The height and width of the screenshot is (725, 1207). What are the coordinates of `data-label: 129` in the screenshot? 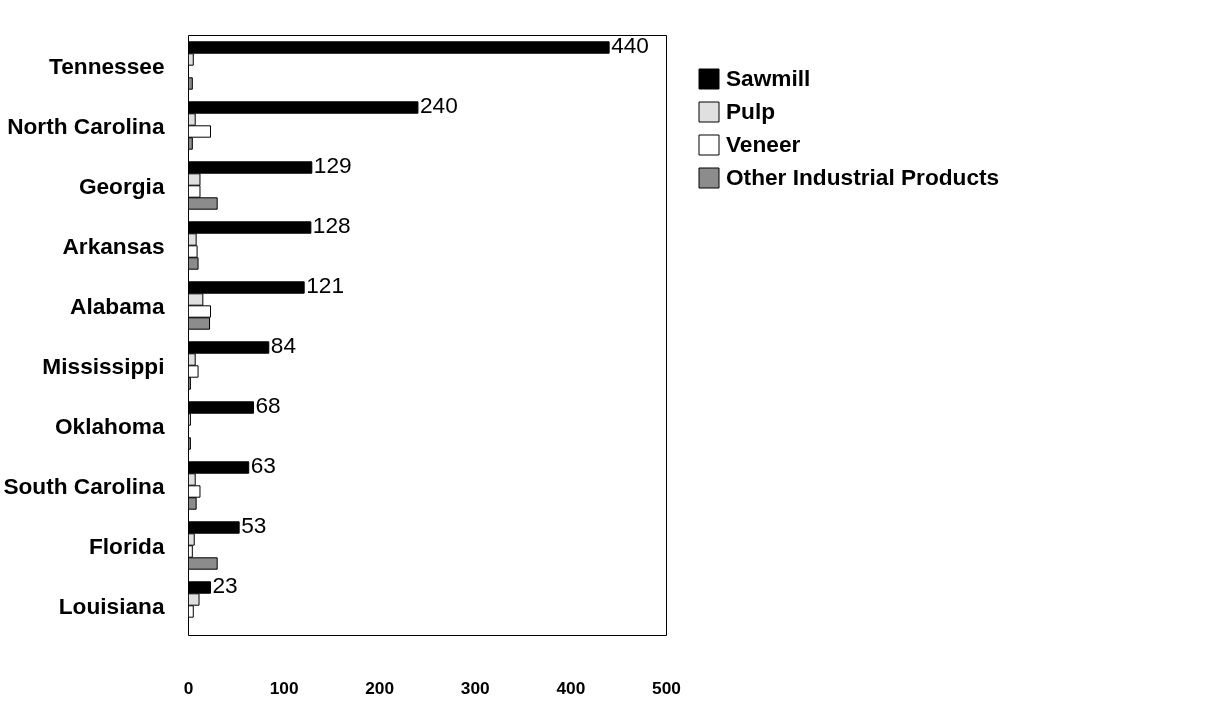 It's located at (332, 165).